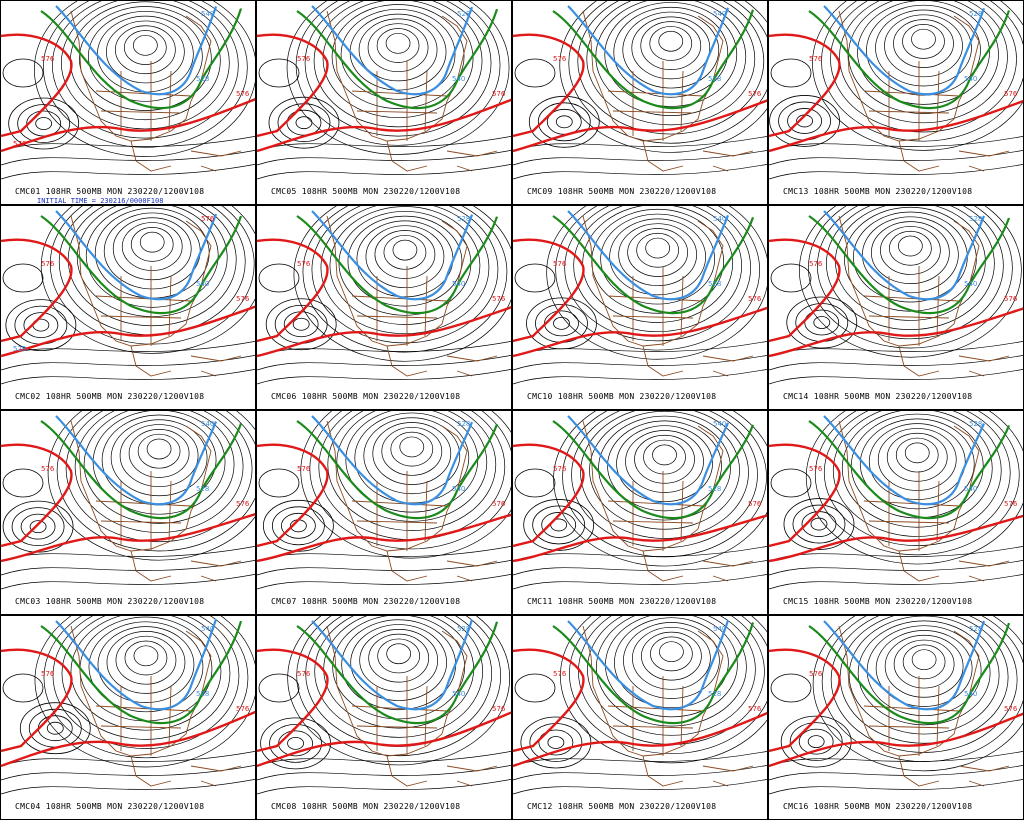  What do you see at coordinates (878, 601) in the screenshot?
I see `panel-caption: CMC15 108HR 500MB MON 230220/1200V108` at bounding box center [878, 601].